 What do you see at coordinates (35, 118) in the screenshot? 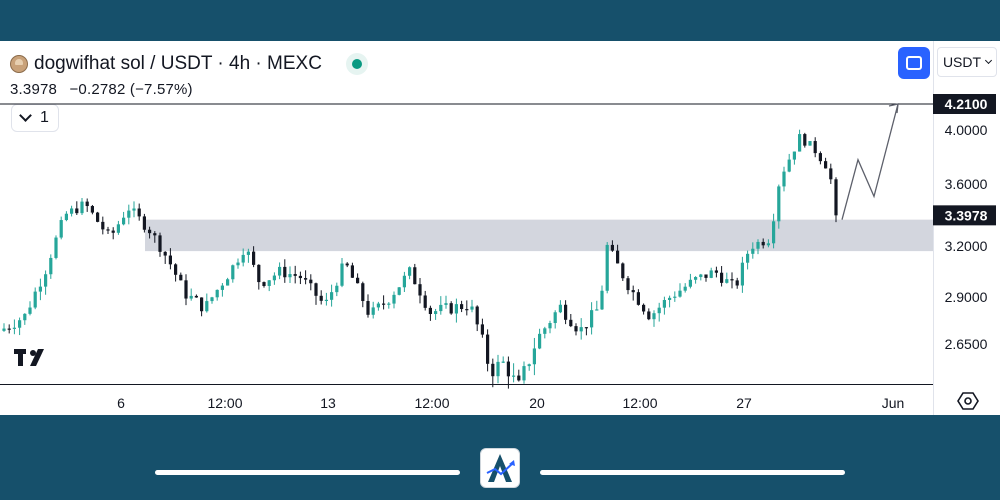
I see `collapse-indicators-button: 1` at bounding box center [35, 118].